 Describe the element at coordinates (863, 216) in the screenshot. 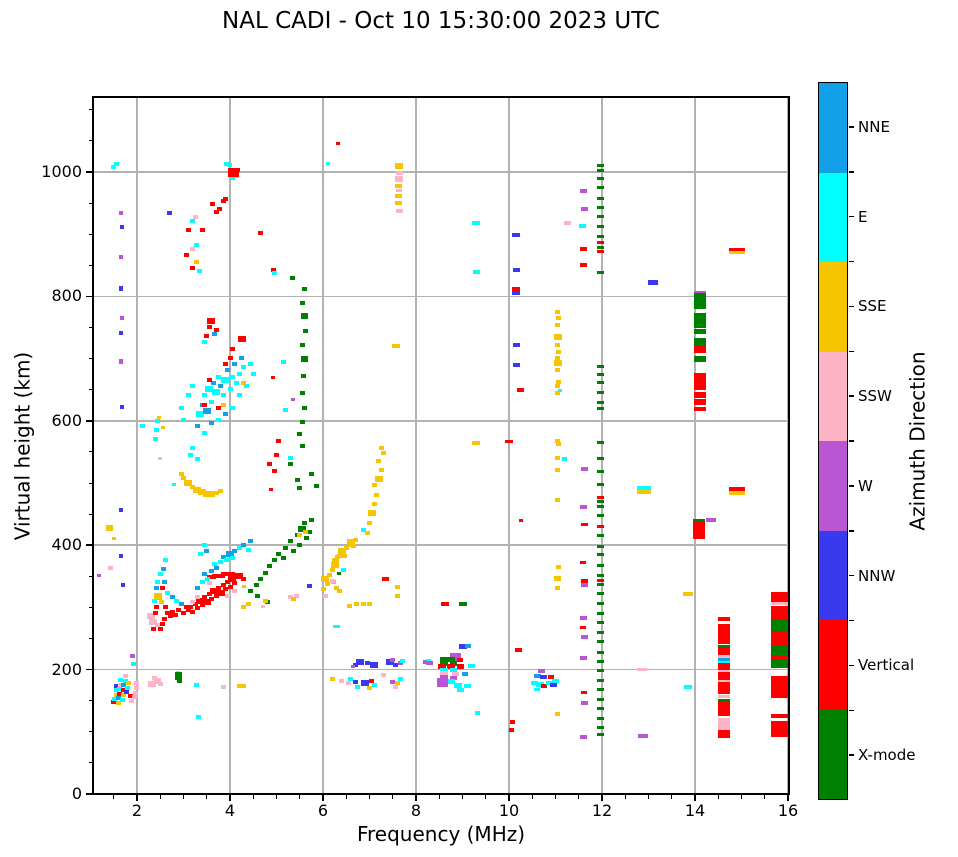

I see `colorbar-label-e: E` at that location.